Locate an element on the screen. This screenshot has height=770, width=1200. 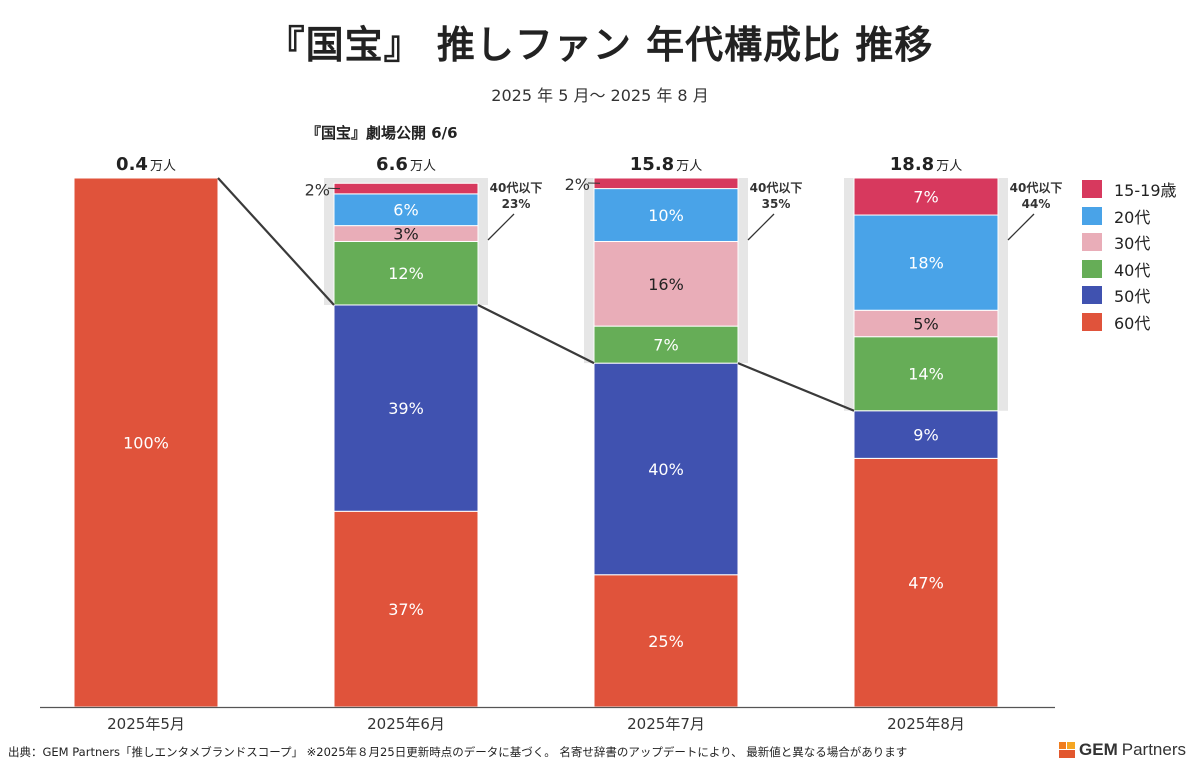
segment-value-label: 40% is located at coordinates (666, 469).